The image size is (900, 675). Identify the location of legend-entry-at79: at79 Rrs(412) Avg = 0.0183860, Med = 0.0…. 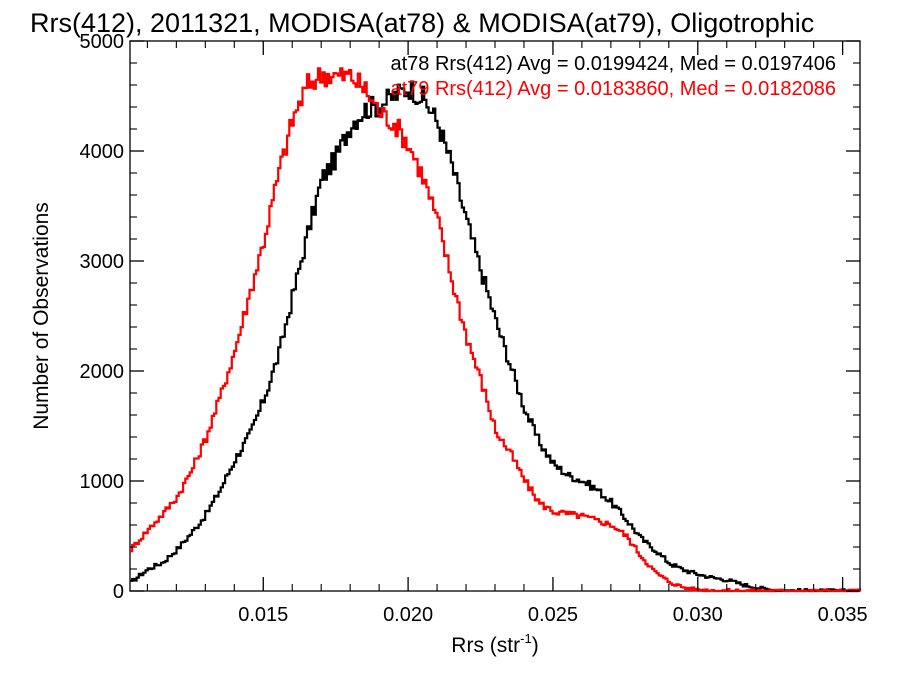
(613, 89).